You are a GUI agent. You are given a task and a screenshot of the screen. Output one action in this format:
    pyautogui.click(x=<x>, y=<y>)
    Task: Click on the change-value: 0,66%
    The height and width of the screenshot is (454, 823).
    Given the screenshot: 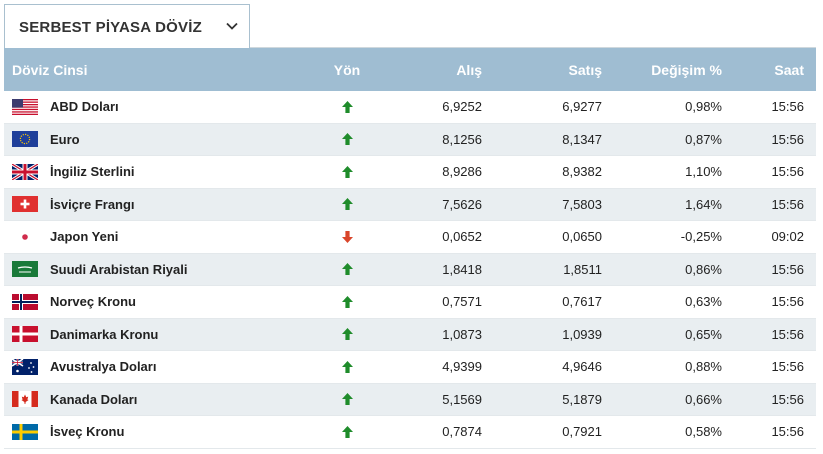 What is the action you would take?
    pyautogui.click(x=703, y=399)
    